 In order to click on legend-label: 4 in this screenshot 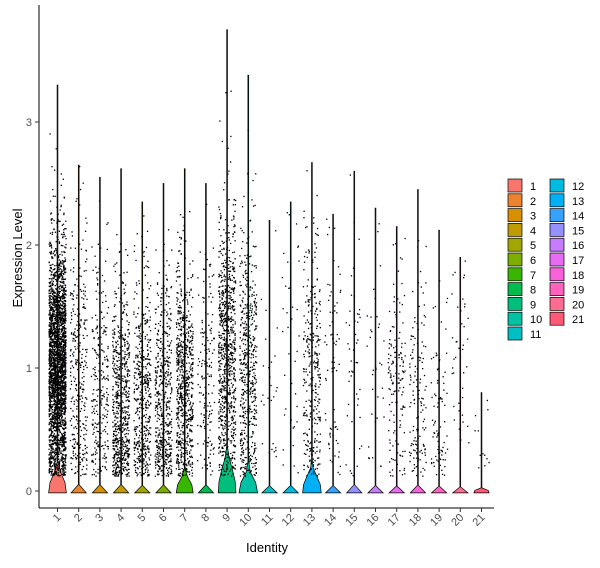, I will do `click(533, 231)`.